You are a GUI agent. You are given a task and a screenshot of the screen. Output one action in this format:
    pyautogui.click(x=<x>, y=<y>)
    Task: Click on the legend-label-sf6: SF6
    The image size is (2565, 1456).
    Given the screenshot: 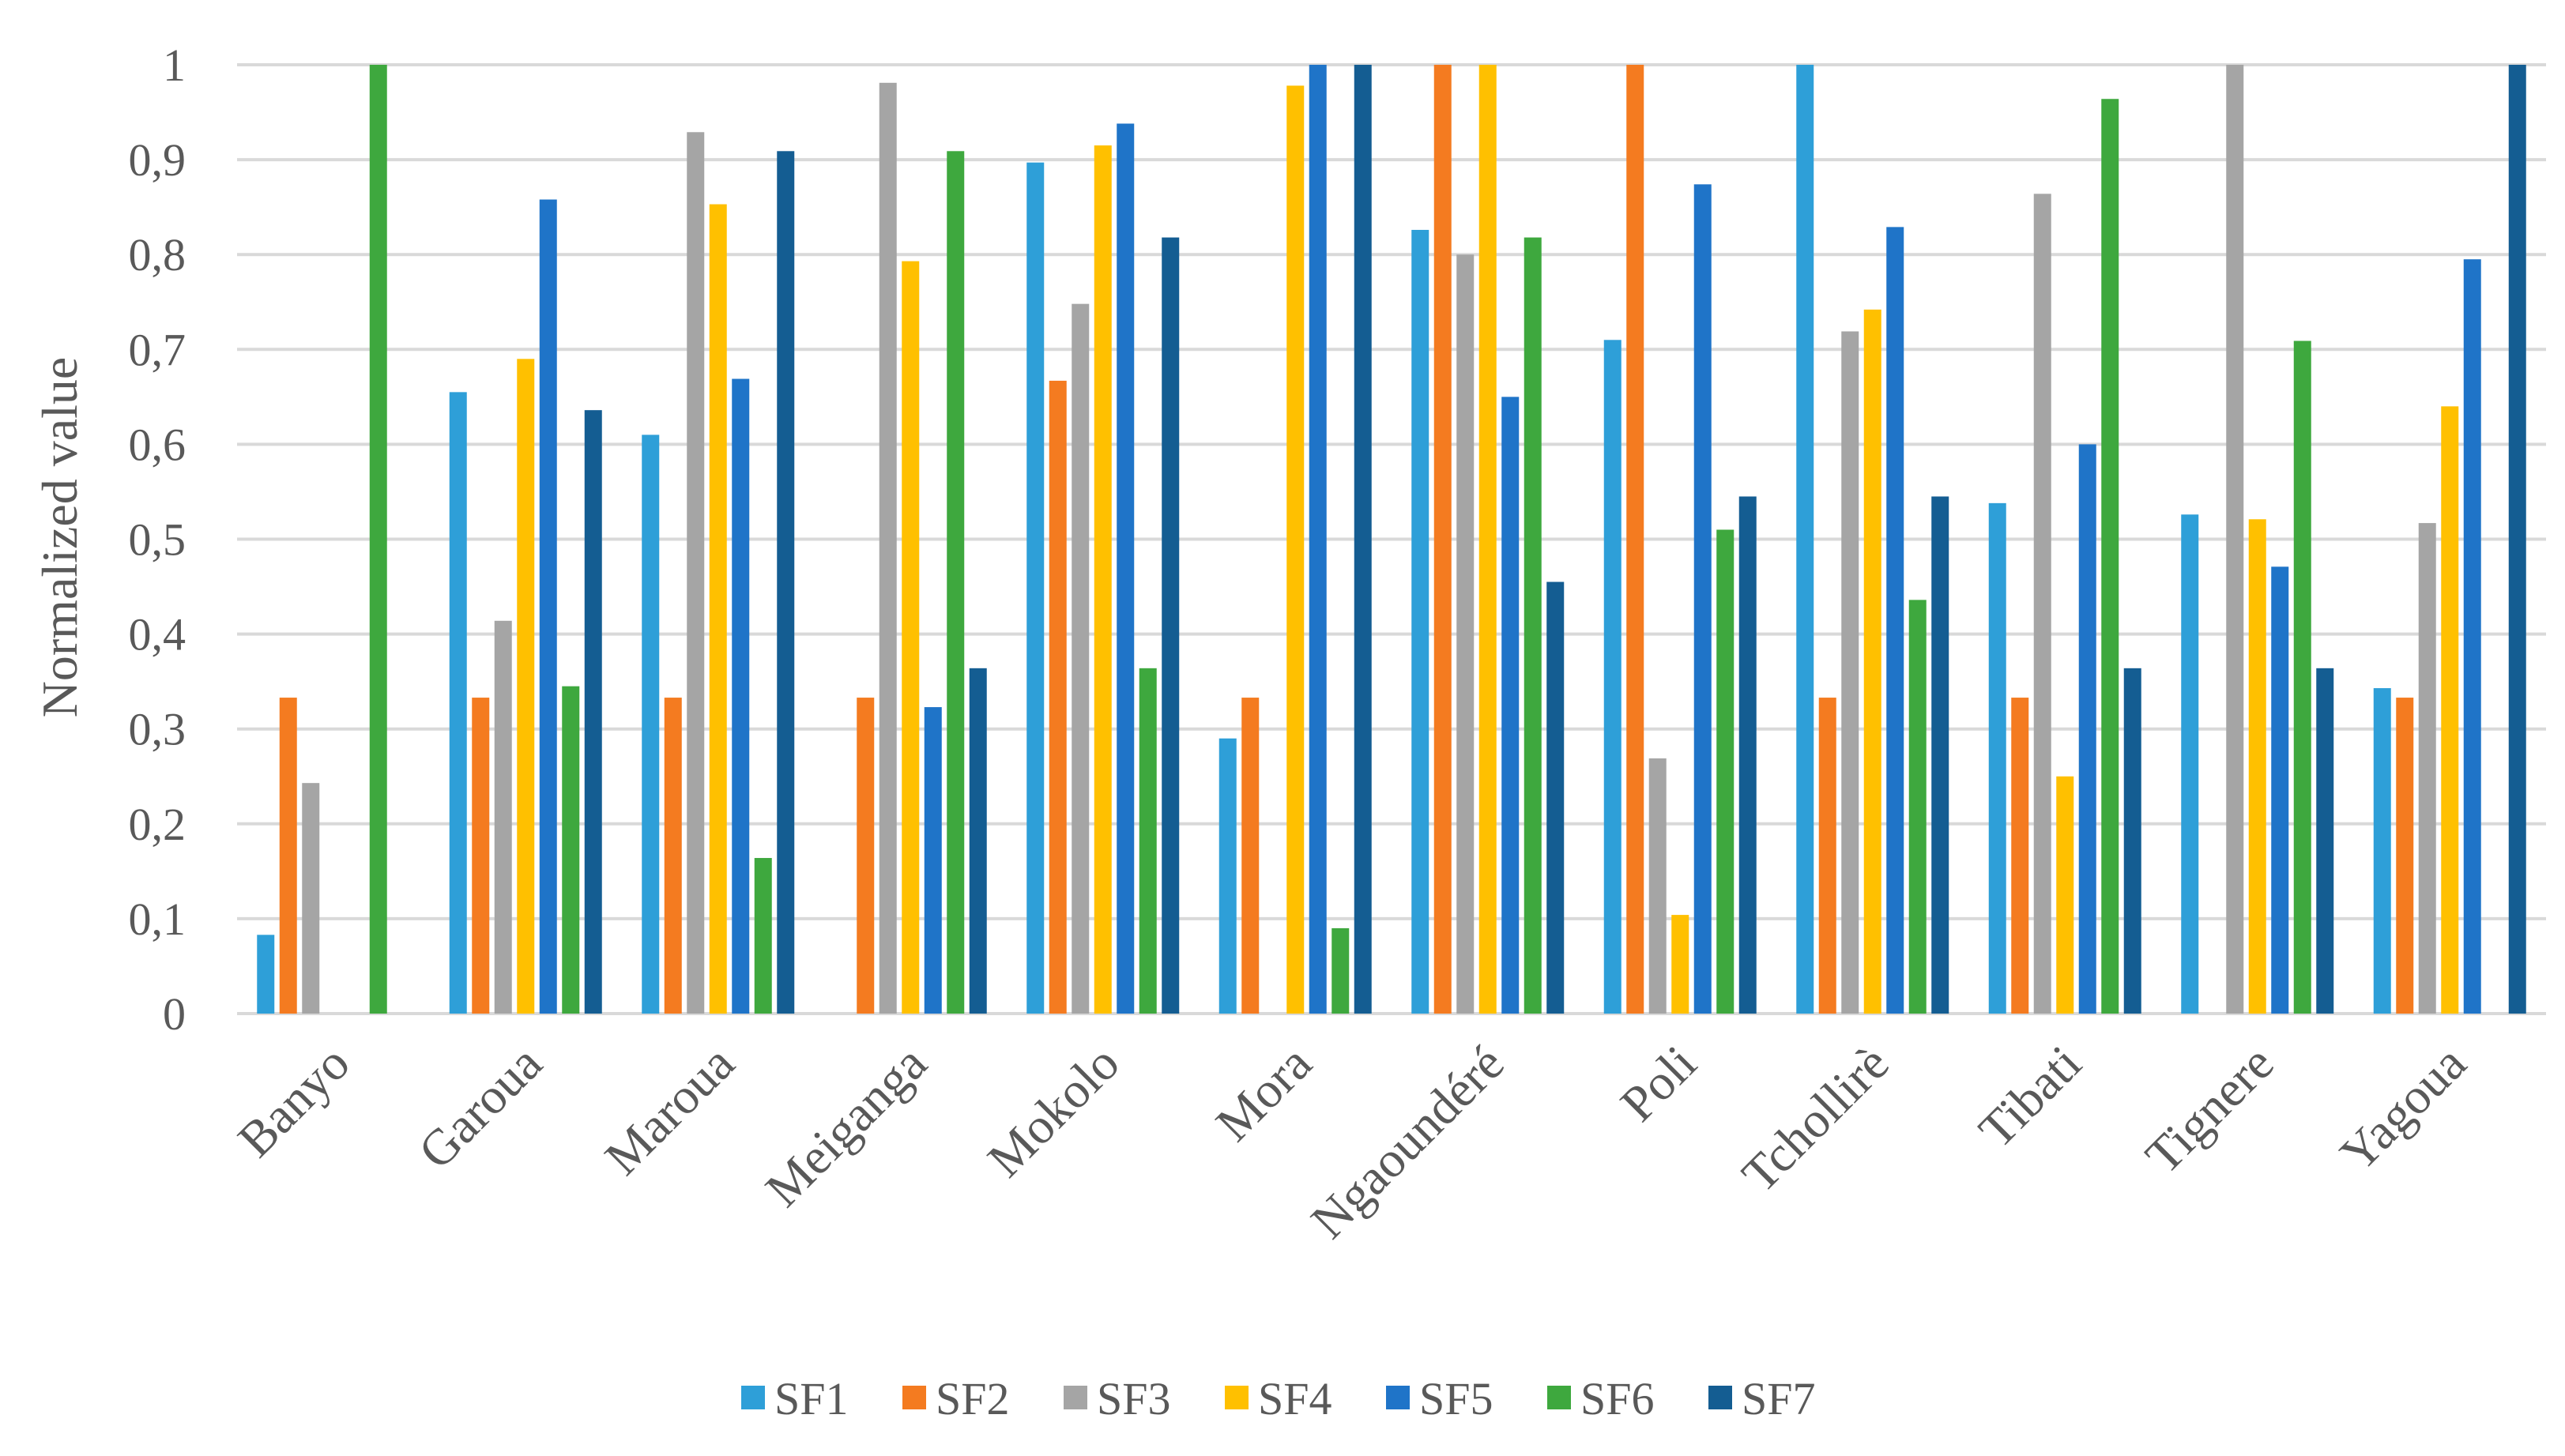 What is the action you would take?
    pyautogui.click(x=1618, y=1398)
    